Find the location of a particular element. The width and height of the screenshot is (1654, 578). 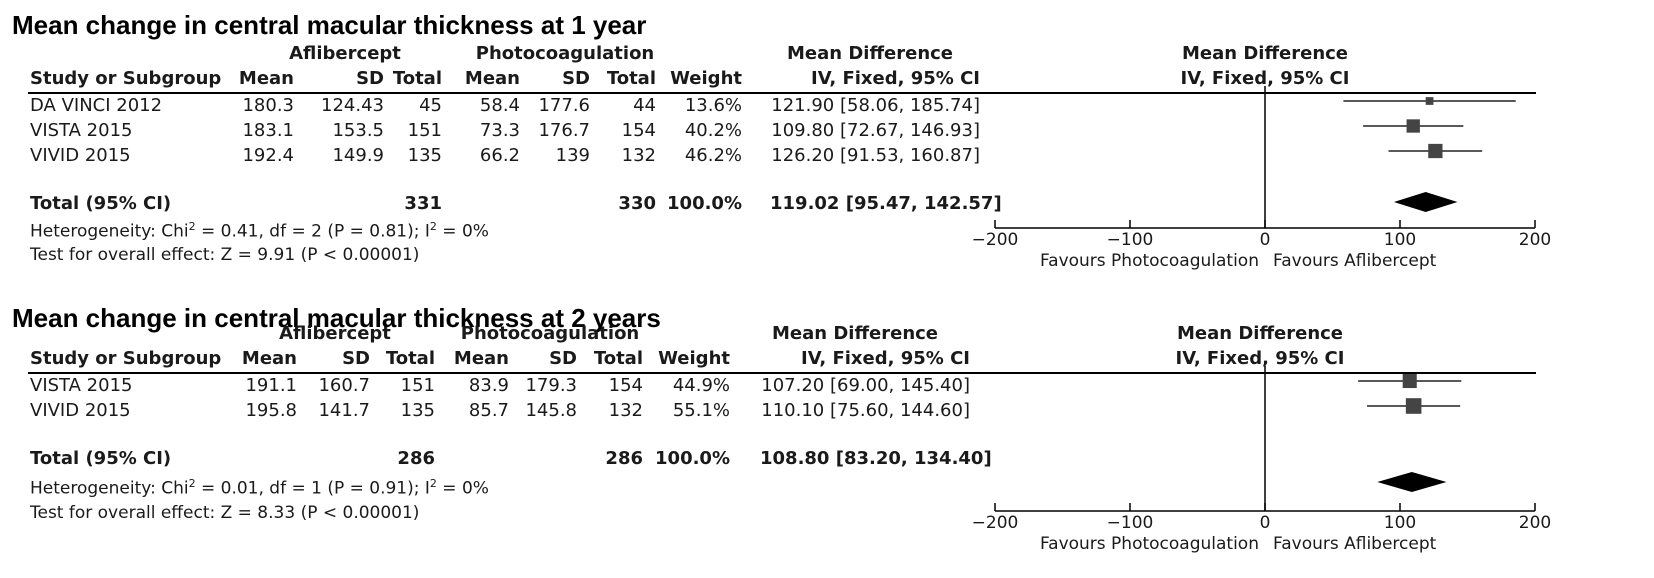

mean-1: 180.3 is located at coordinates (268, 105).